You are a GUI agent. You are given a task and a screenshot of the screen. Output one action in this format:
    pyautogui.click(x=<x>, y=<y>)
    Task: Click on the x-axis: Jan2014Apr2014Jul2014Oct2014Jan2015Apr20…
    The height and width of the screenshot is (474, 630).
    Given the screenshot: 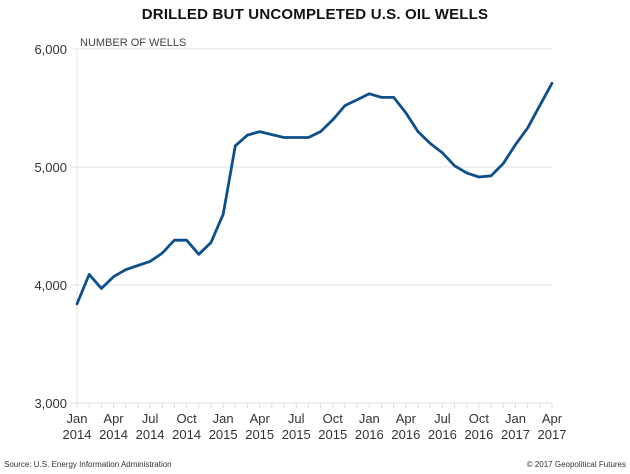 What is the action you would take?
    pyautogui.click(x=315, y=422)
    